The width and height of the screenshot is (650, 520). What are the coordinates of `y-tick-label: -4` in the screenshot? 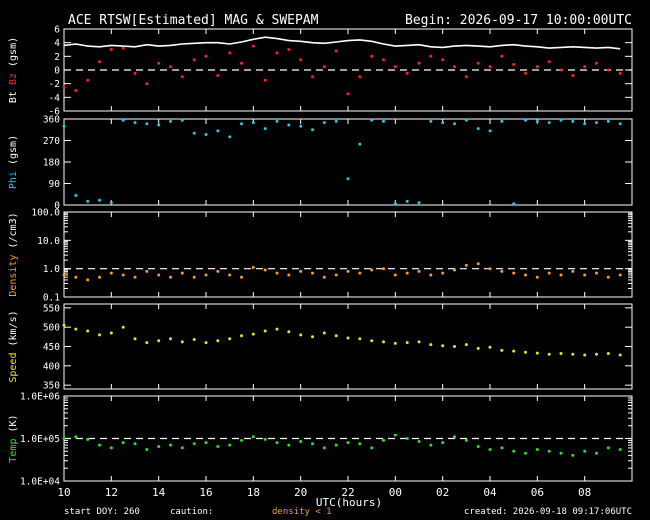 It's located at (55, 98).